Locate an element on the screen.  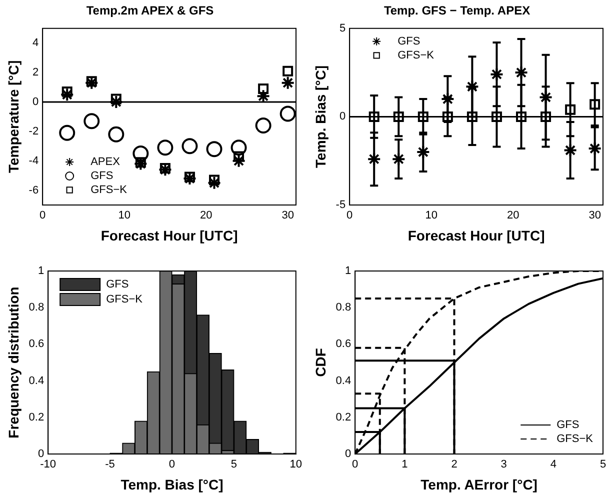
y-tick-label: -2 is located at coordinates (33, 131).